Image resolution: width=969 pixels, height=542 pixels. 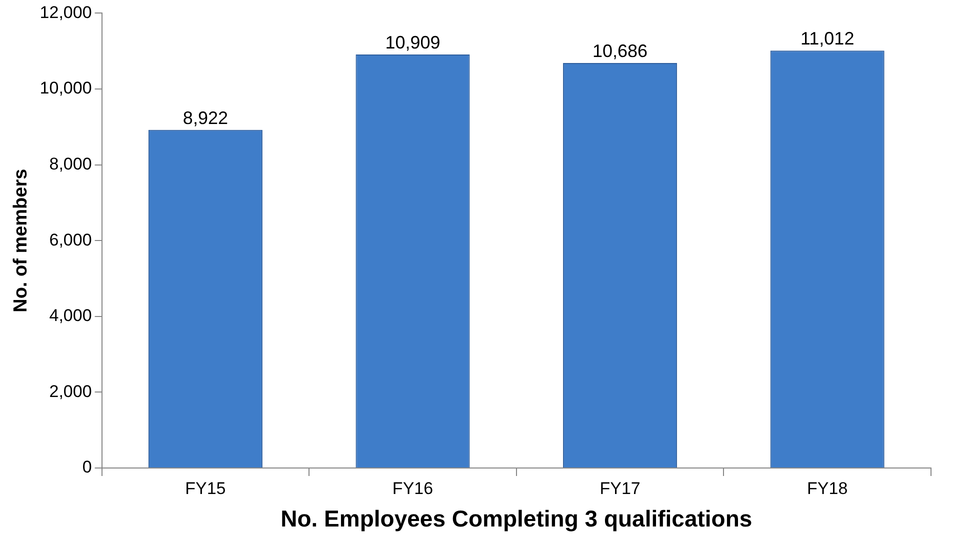 I want to click on y-tick-label: 0, so click(x=87, y=467).